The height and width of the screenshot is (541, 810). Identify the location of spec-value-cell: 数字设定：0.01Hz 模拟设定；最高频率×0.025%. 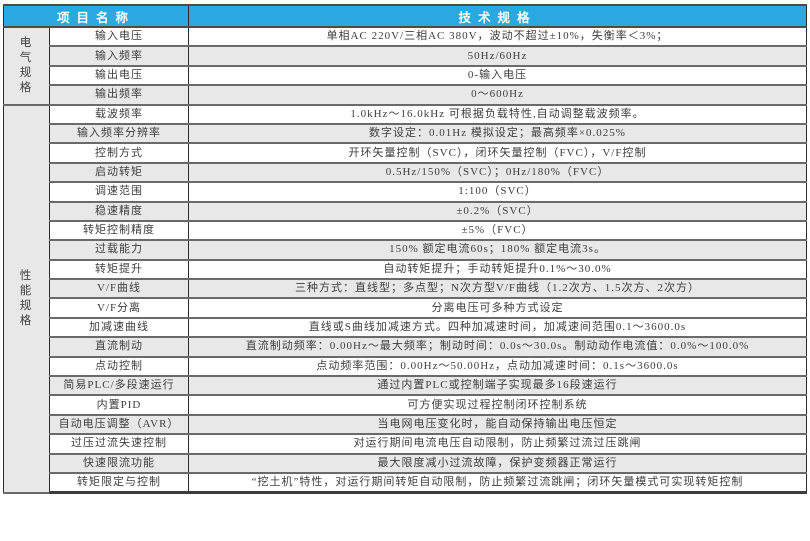
(497, 133).